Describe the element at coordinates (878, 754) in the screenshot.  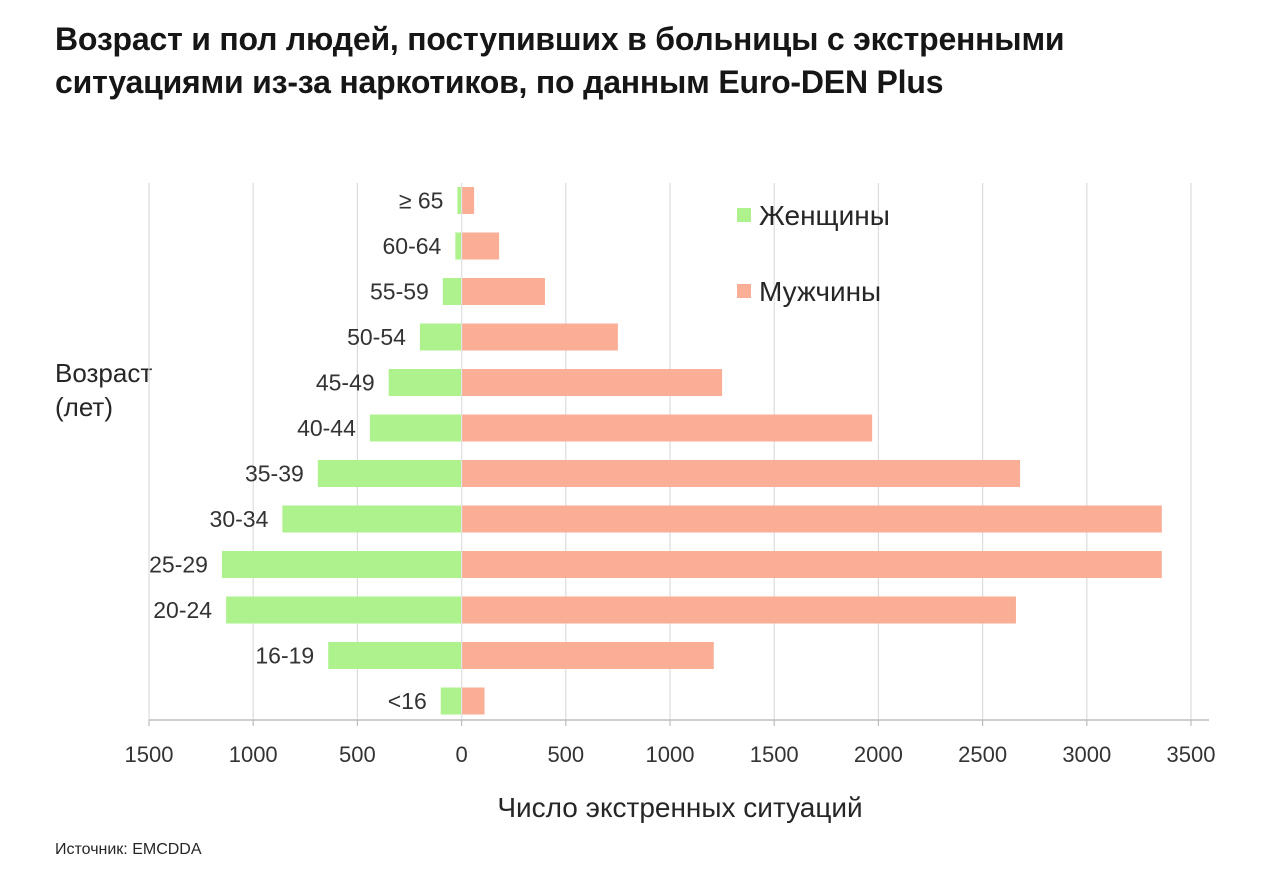
I see `x-tick-label: 2000` at that location.